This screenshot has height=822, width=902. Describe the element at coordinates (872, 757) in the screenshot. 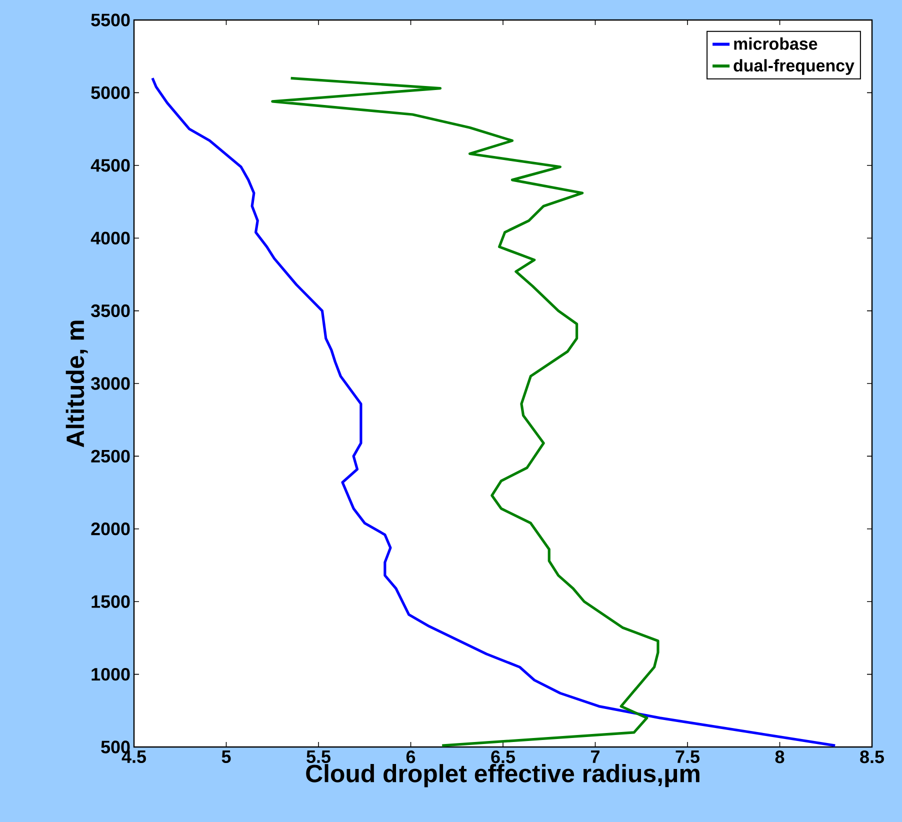

I see `x-tick-label: 8.5` at that location.